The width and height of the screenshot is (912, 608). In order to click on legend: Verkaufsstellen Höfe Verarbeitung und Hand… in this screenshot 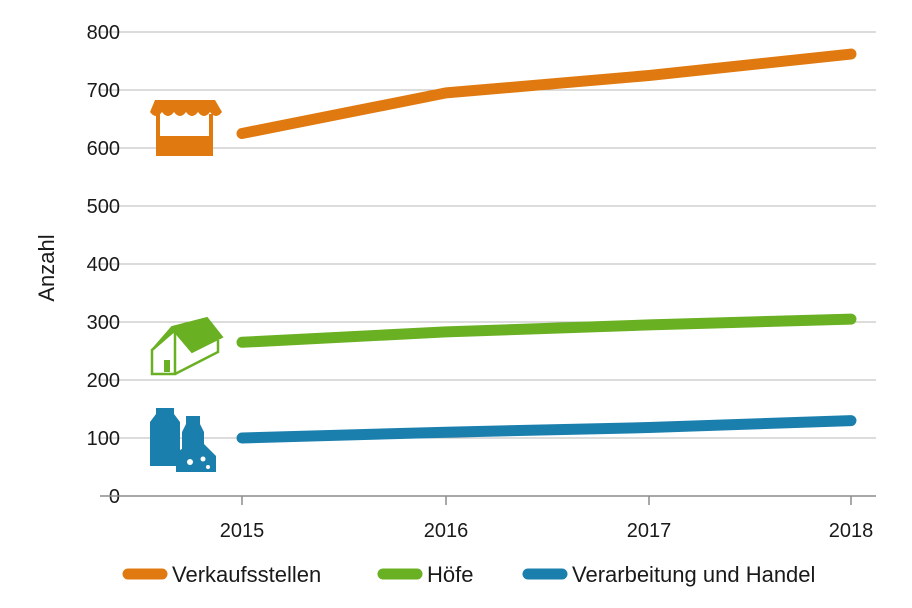, I will do `click(468, 574)`.